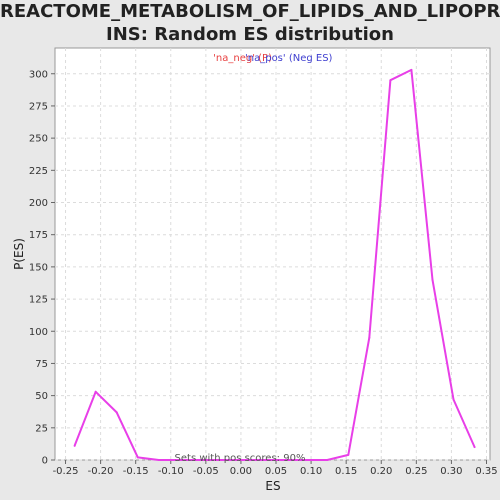 This screenshot has width=500, height=500. Describe the element at coordinates (38, 235) in the screenshot. I see `y-tick-label: 175` at that location.